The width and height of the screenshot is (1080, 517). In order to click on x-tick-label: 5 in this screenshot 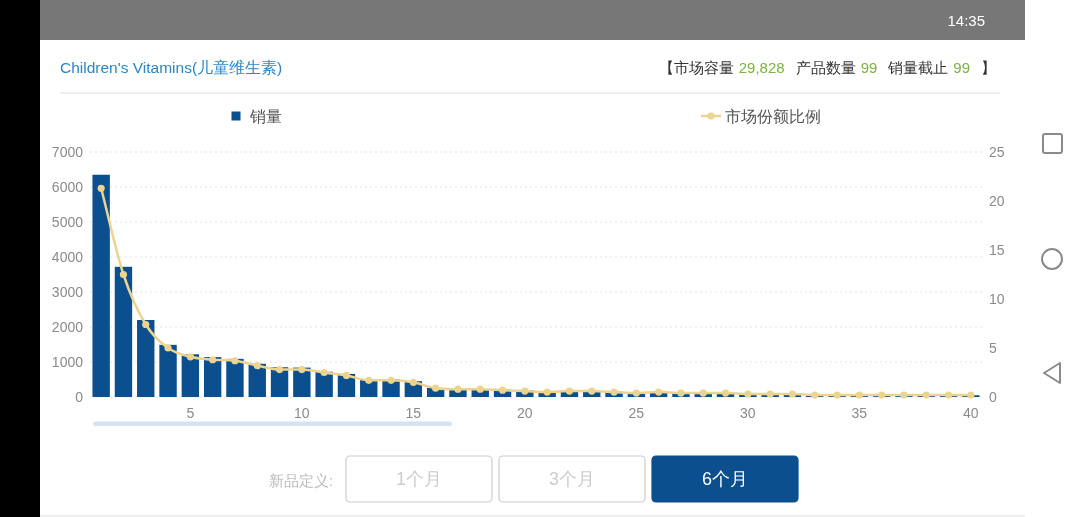, I will do `click(190, 413)`.